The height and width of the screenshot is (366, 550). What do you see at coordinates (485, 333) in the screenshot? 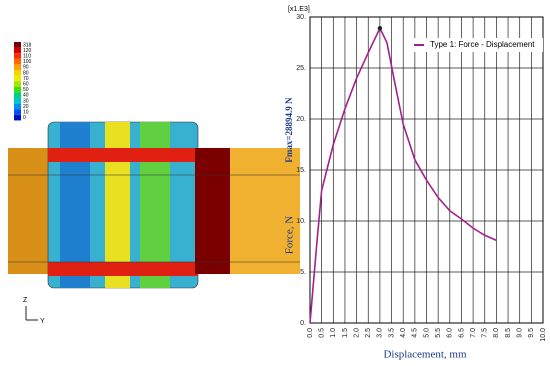
I see `x-tick-label: 7.5` at bounding box center [485, 333].